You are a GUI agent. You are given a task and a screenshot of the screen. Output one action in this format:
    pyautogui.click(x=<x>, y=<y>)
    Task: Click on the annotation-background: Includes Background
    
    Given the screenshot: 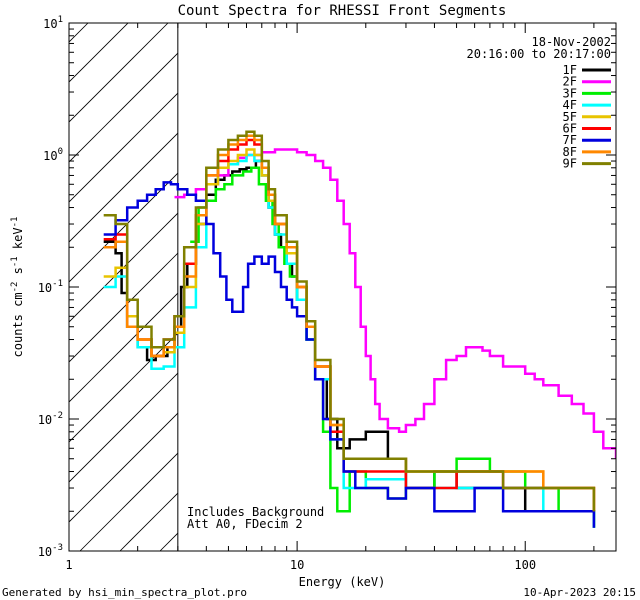 What is the action you would take?
    pyautogui.click(x=255, y=512)
    